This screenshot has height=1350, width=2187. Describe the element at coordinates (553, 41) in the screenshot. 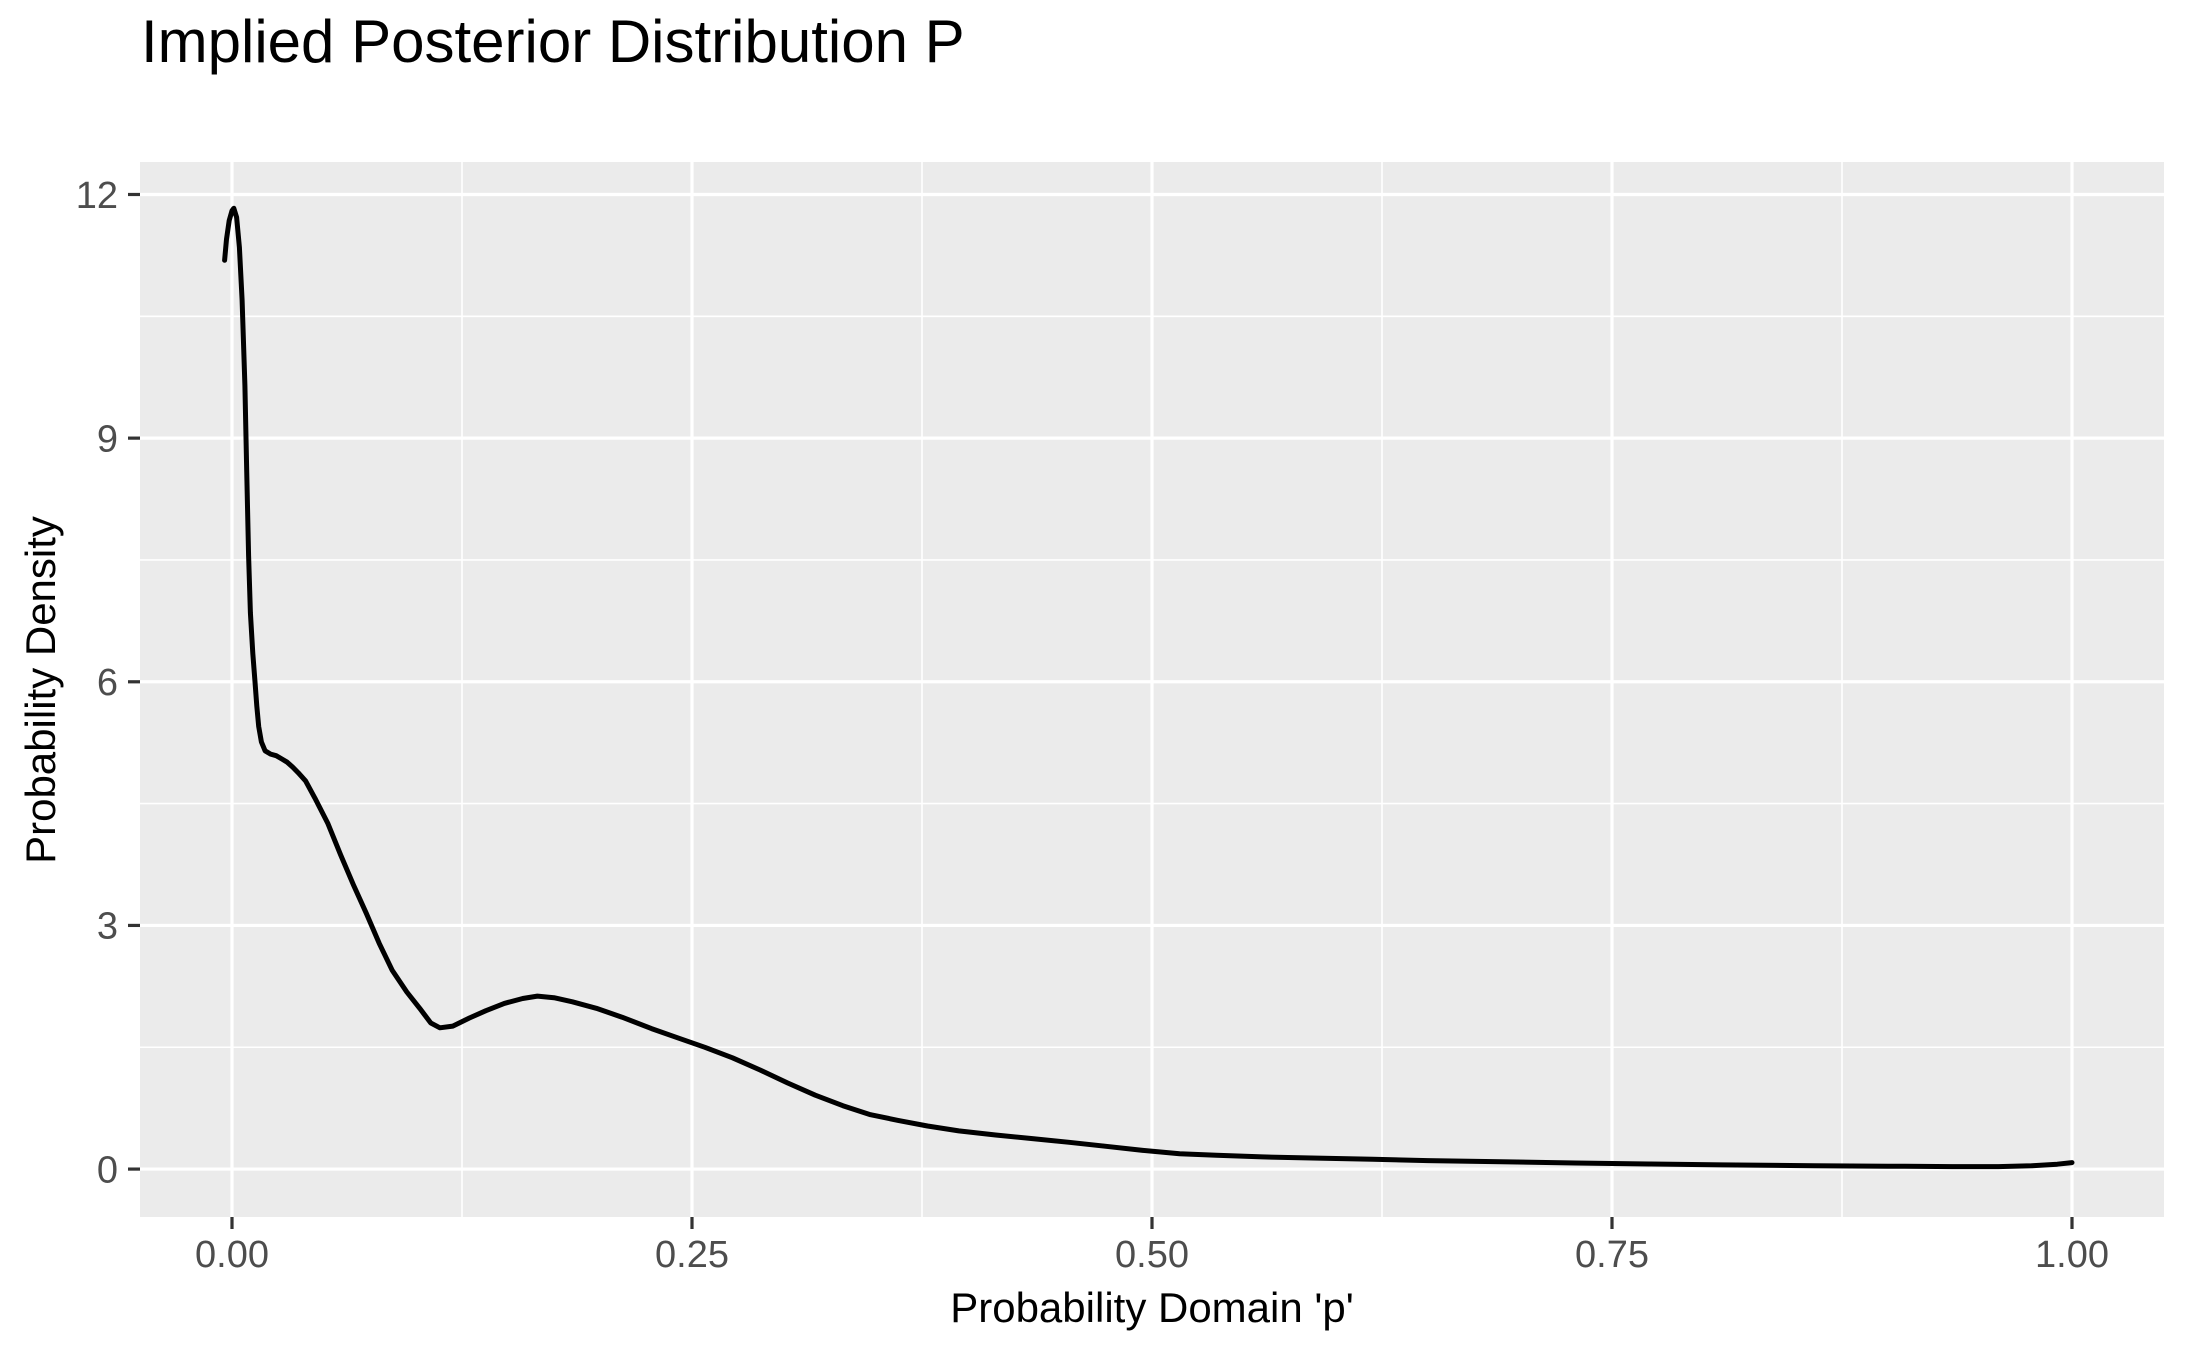

I see `plot-title: Implied Posterior Distribution P` at that location.